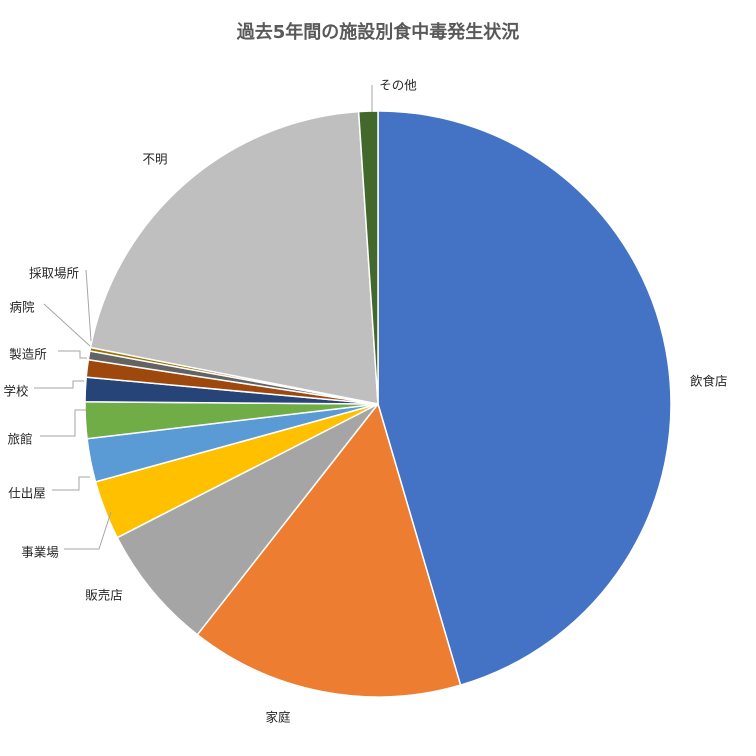 The height and width of the screenshot is (756, 756). I want to click on data-label-7: 学校, so click(16, 391).